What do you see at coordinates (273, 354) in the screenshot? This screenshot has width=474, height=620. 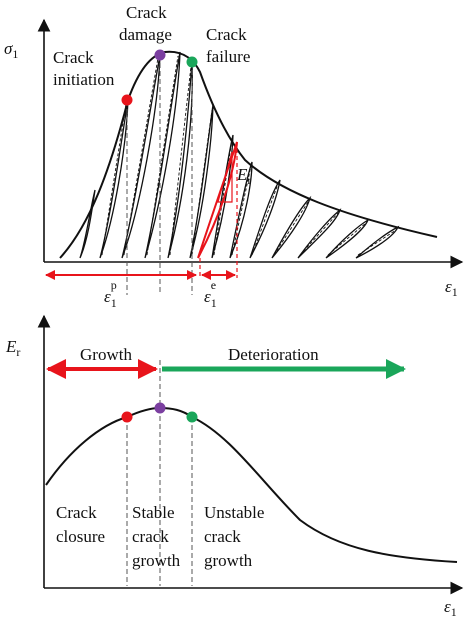 I see `deterioration-label: Deterioration` at bounding box center [273, 354].